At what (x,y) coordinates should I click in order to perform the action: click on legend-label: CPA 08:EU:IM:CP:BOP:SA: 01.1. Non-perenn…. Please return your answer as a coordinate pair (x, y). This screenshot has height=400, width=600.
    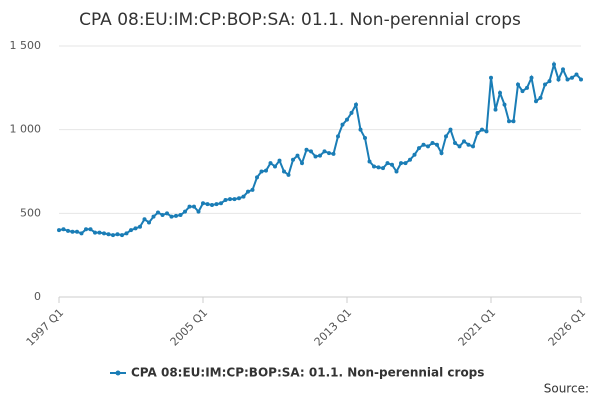
    Looking at the image, I should click on (307, 373).